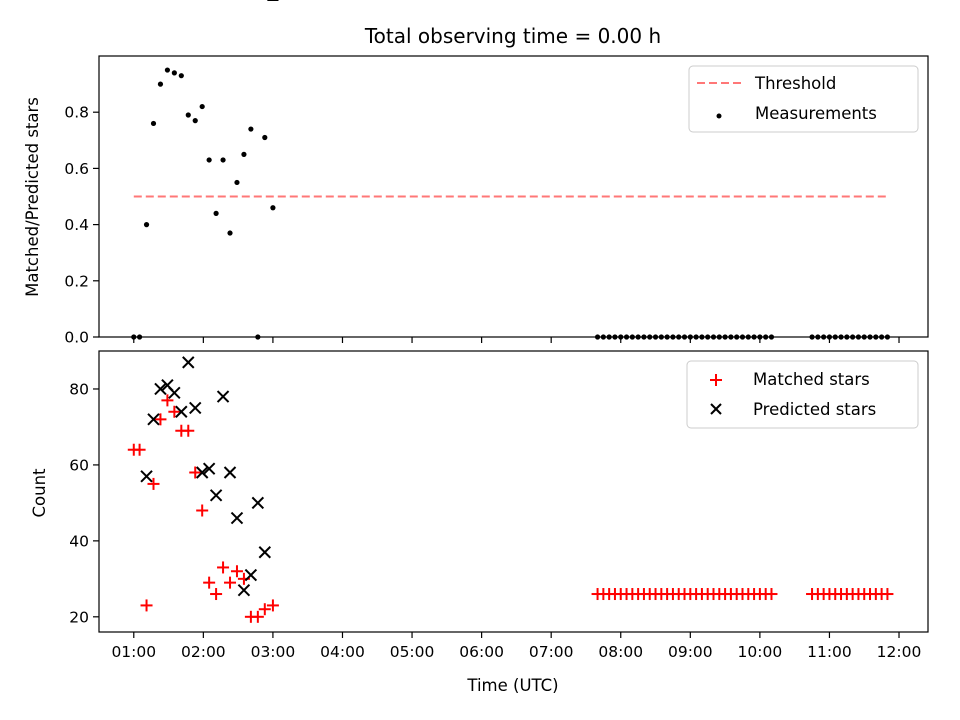 This screenshot has width=960, height=720. What do you see at coordinates (811, 379) in the screenshot?
I see `legend-matched-label: Matched stars` at bounding box center [811, 379].